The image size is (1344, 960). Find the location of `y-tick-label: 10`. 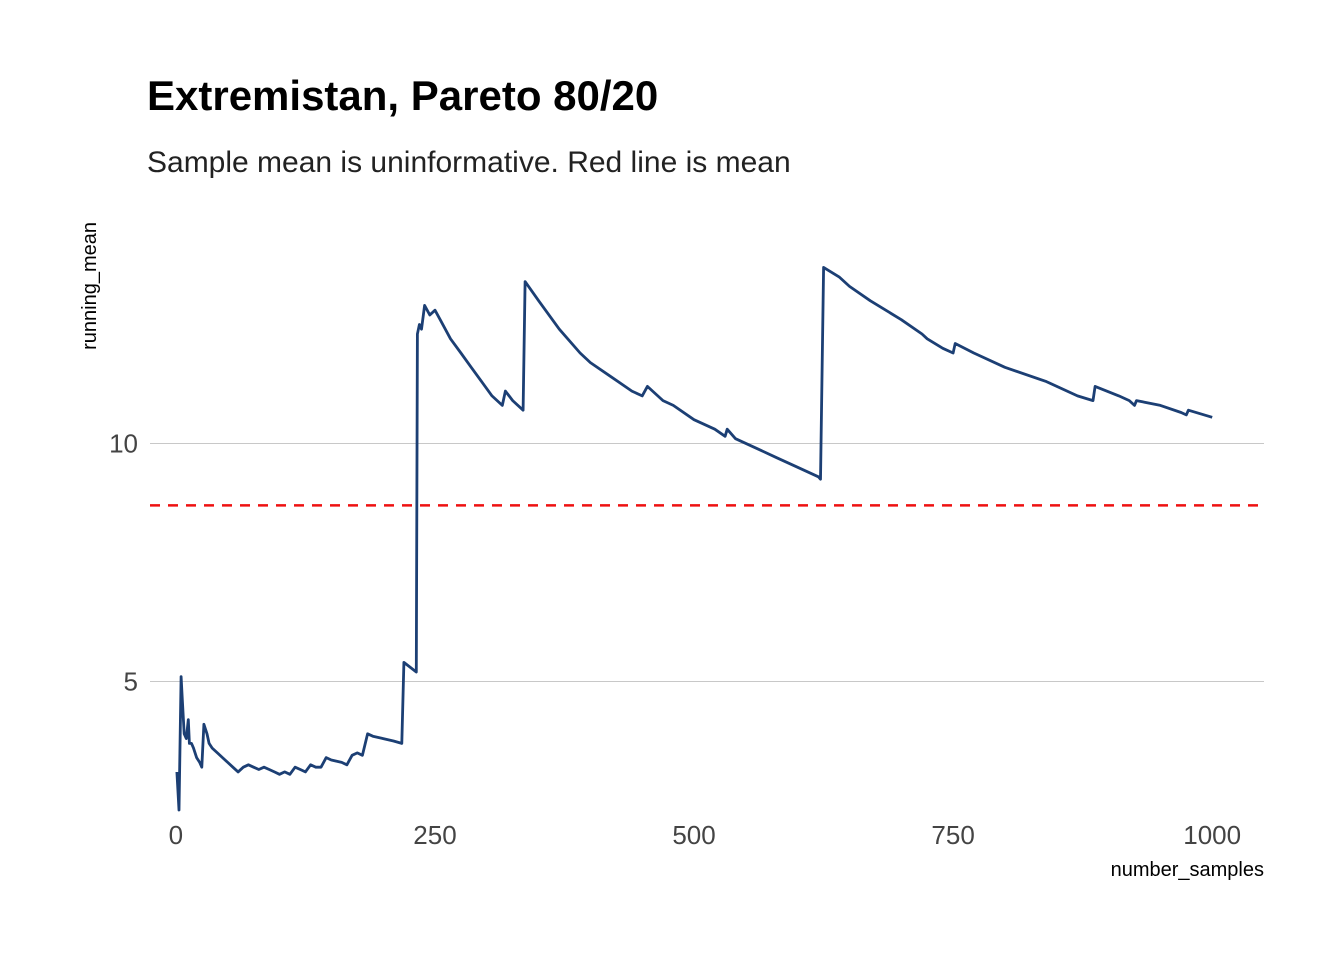

y-tick-label: 10 is located at coordinates (123, 443).